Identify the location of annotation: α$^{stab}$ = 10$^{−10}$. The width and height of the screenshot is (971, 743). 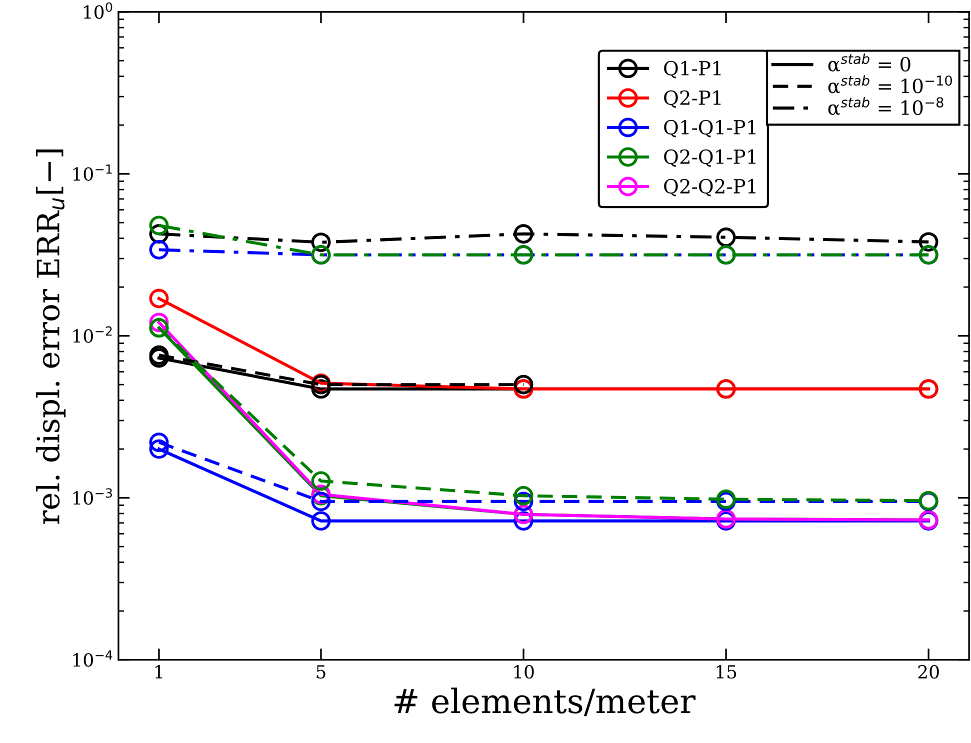
(890, 84).